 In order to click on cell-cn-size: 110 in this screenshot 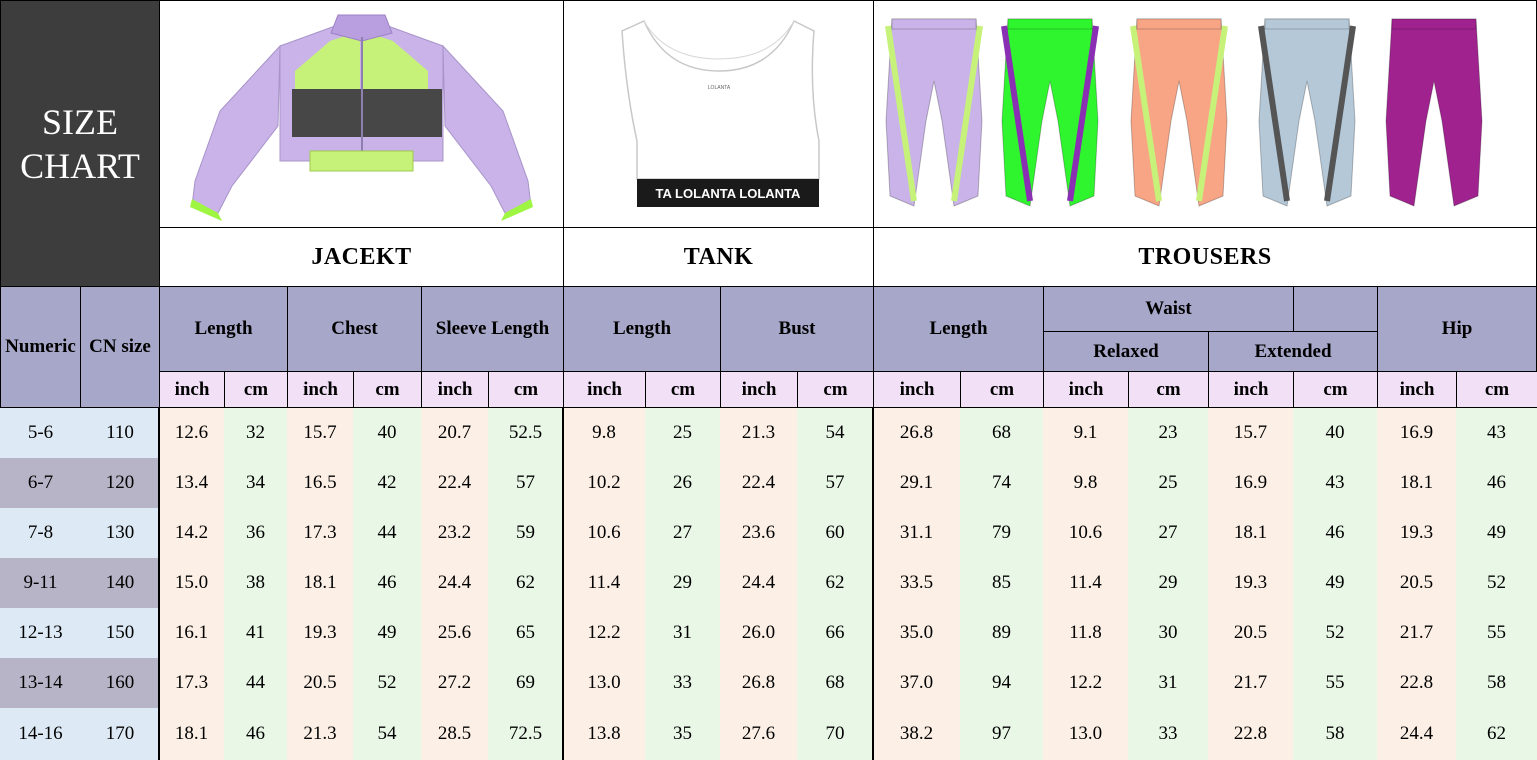, I will do `click(120, 433)`.